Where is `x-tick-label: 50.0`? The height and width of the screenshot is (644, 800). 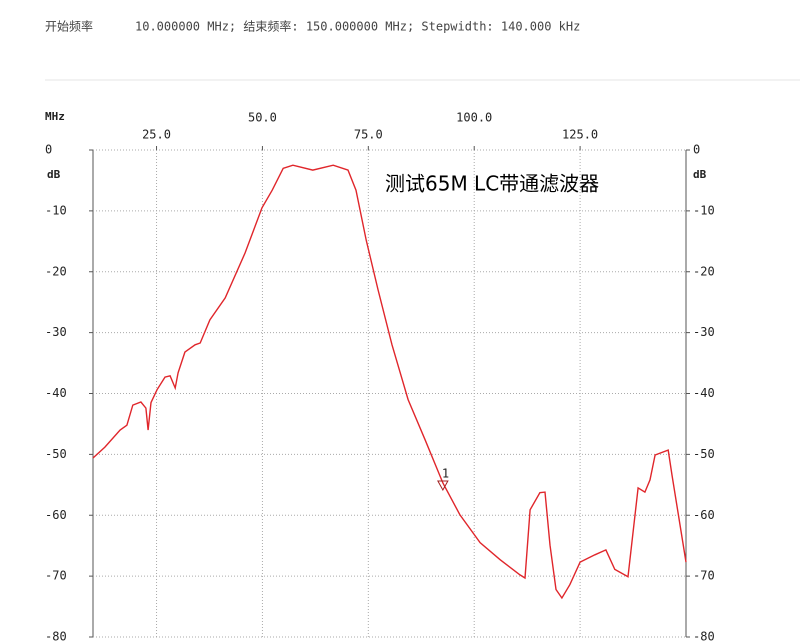
x-tick-label: 50.0 is located at coordinates (262, 118).